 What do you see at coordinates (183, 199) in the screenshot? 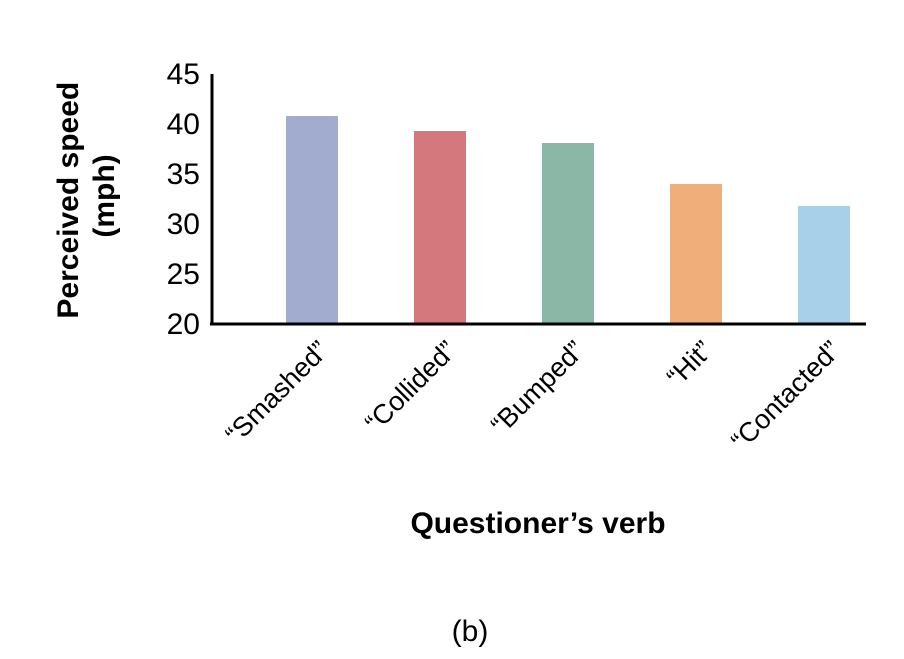
I see `y-tick-labels: 20 25 30 35 40 45` at bounding box center [183, 199].